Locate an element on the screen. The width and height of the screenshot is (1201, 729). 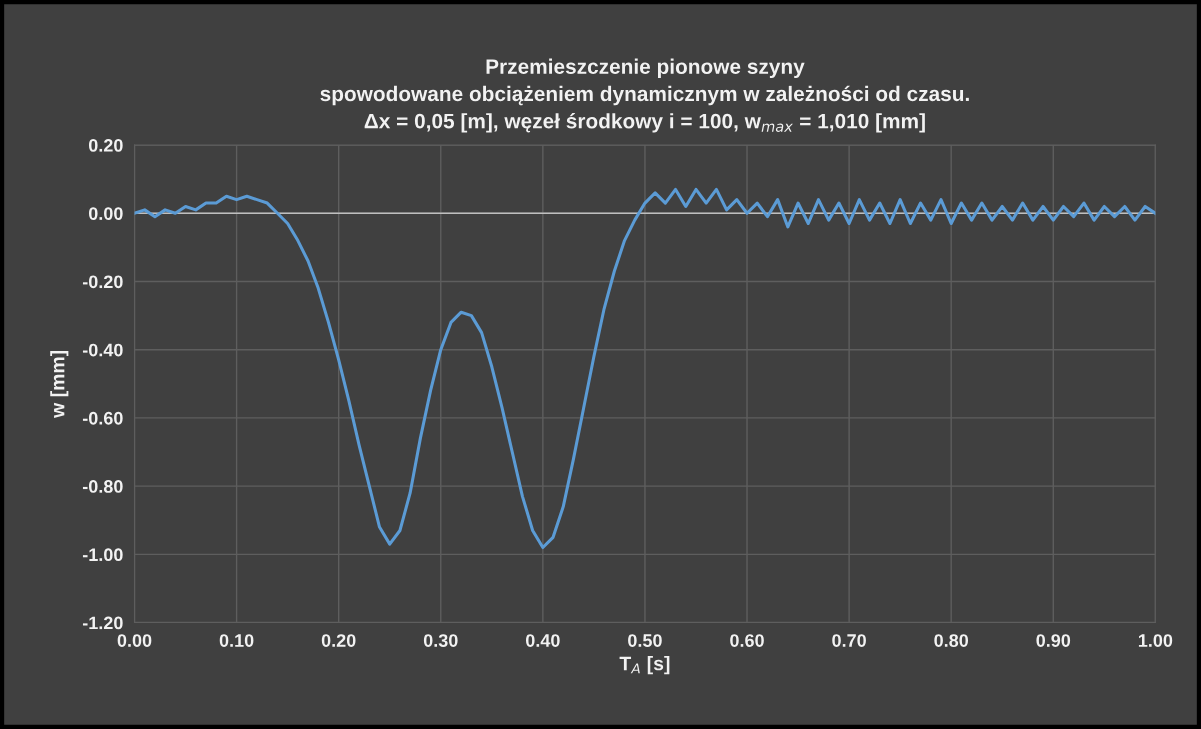
y-tick-label: -0.60 is located at coordinates (102, 418).